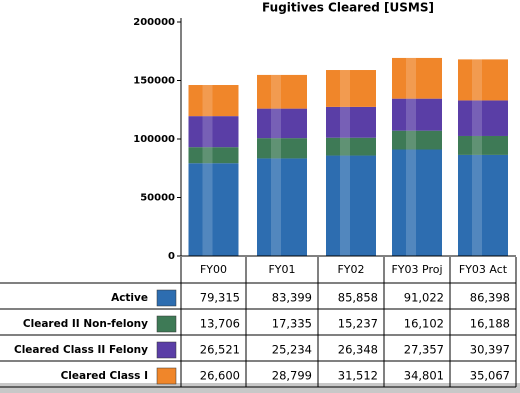  Describe the element at coordinates (281, 269) in the screenshot. I see `x-tick-label: FY01` at that location.